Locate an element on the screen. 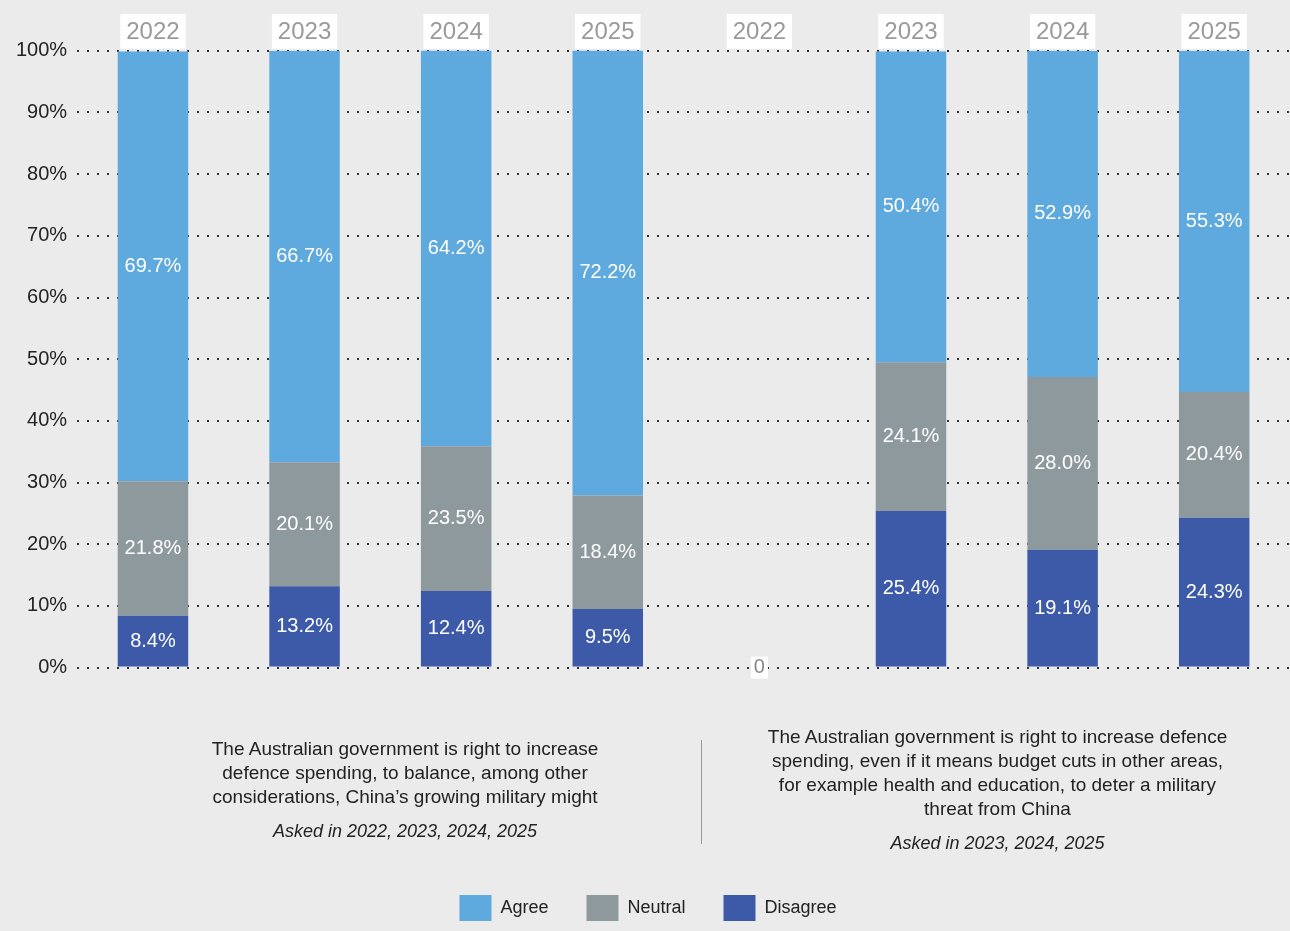  data-label: 13.2% is located at coordinates (305, 624).